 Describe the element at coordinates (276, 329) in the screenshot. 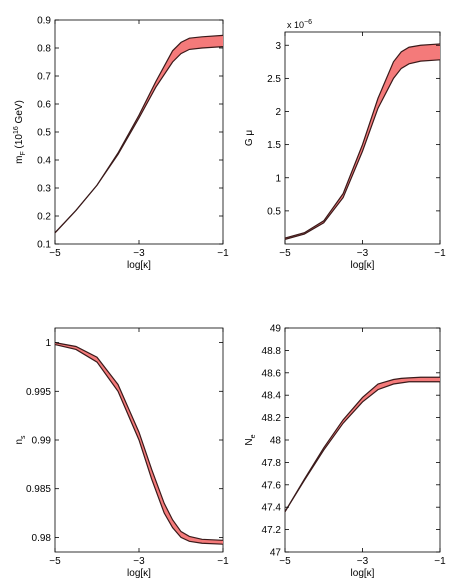

I see `y-tick-label: 49` at that location.